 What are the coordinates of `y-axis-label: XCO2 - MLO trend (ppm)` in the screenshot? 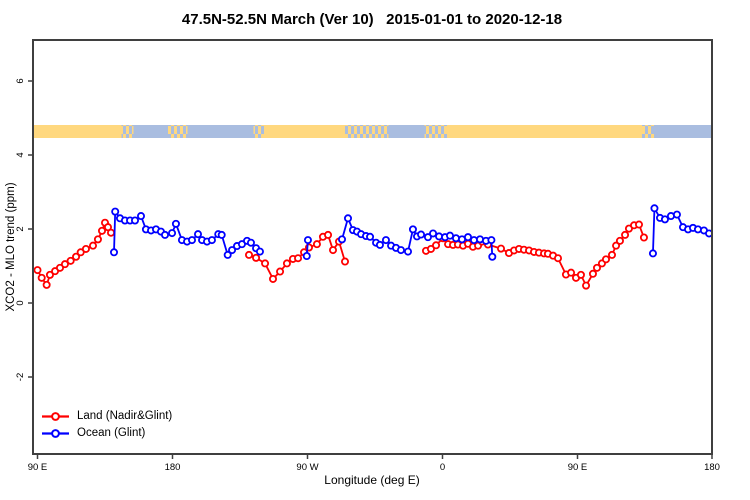 It's located at (11, 247).